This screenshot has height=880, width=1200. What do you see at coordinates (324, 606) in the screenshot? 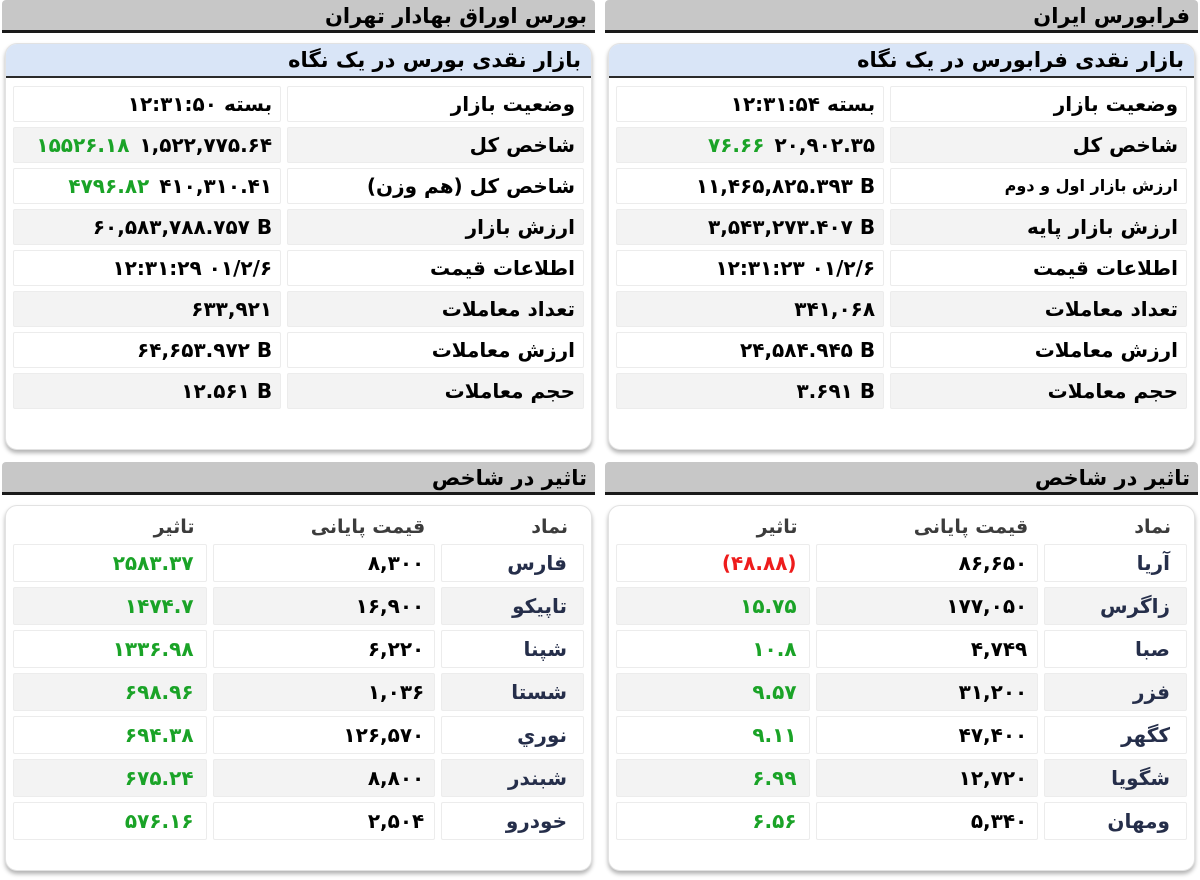
I see `closing-price: ۱۶,۹۰۰` at bounding box center [324, 606].